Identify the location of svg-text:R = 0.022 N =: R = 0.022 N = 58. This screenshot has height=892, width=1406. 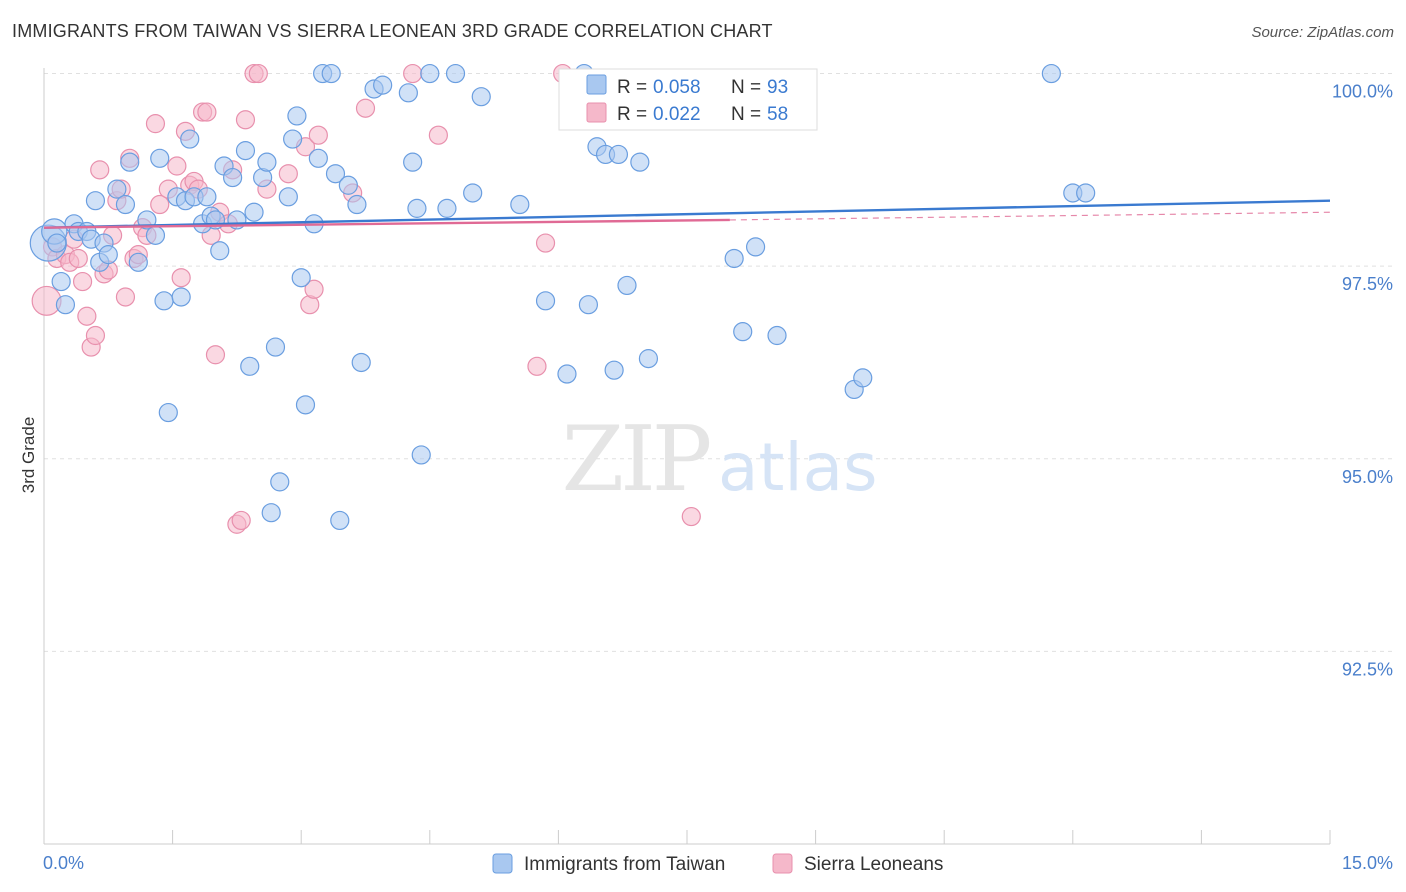
(702, 114).